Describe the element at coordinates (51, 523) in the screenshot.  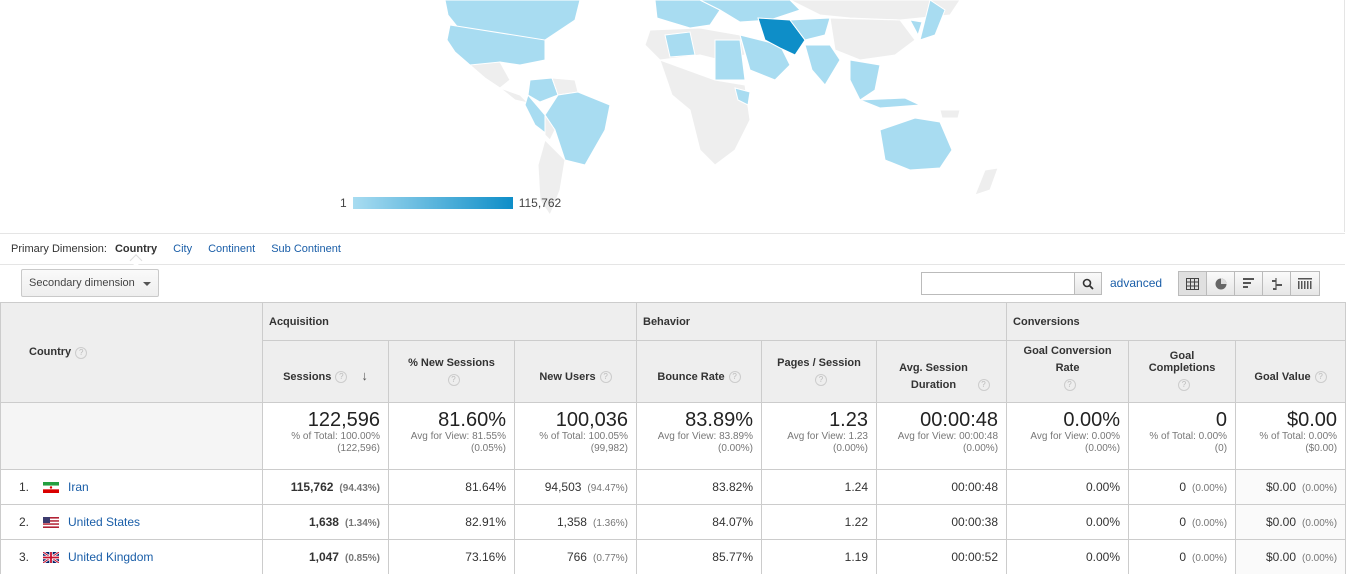
I see `flag-usa-icon` at that location.